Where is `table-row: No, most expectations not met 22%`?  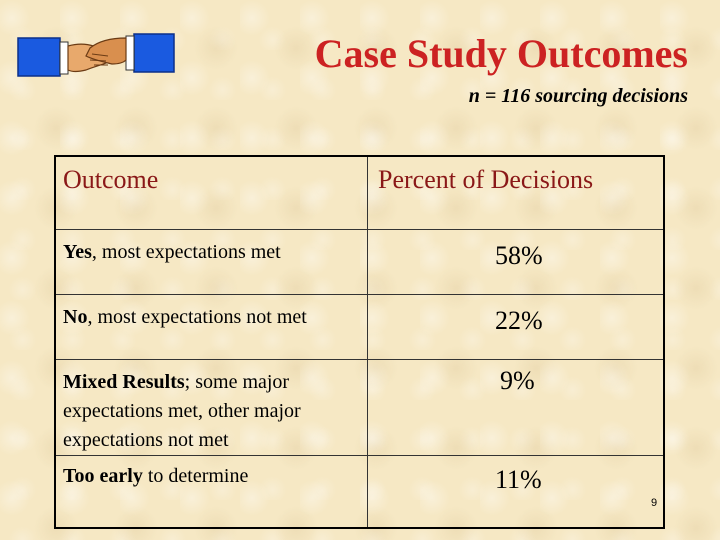 table-row: No, most expectations not met 22% is located at coordinates (359, 327).